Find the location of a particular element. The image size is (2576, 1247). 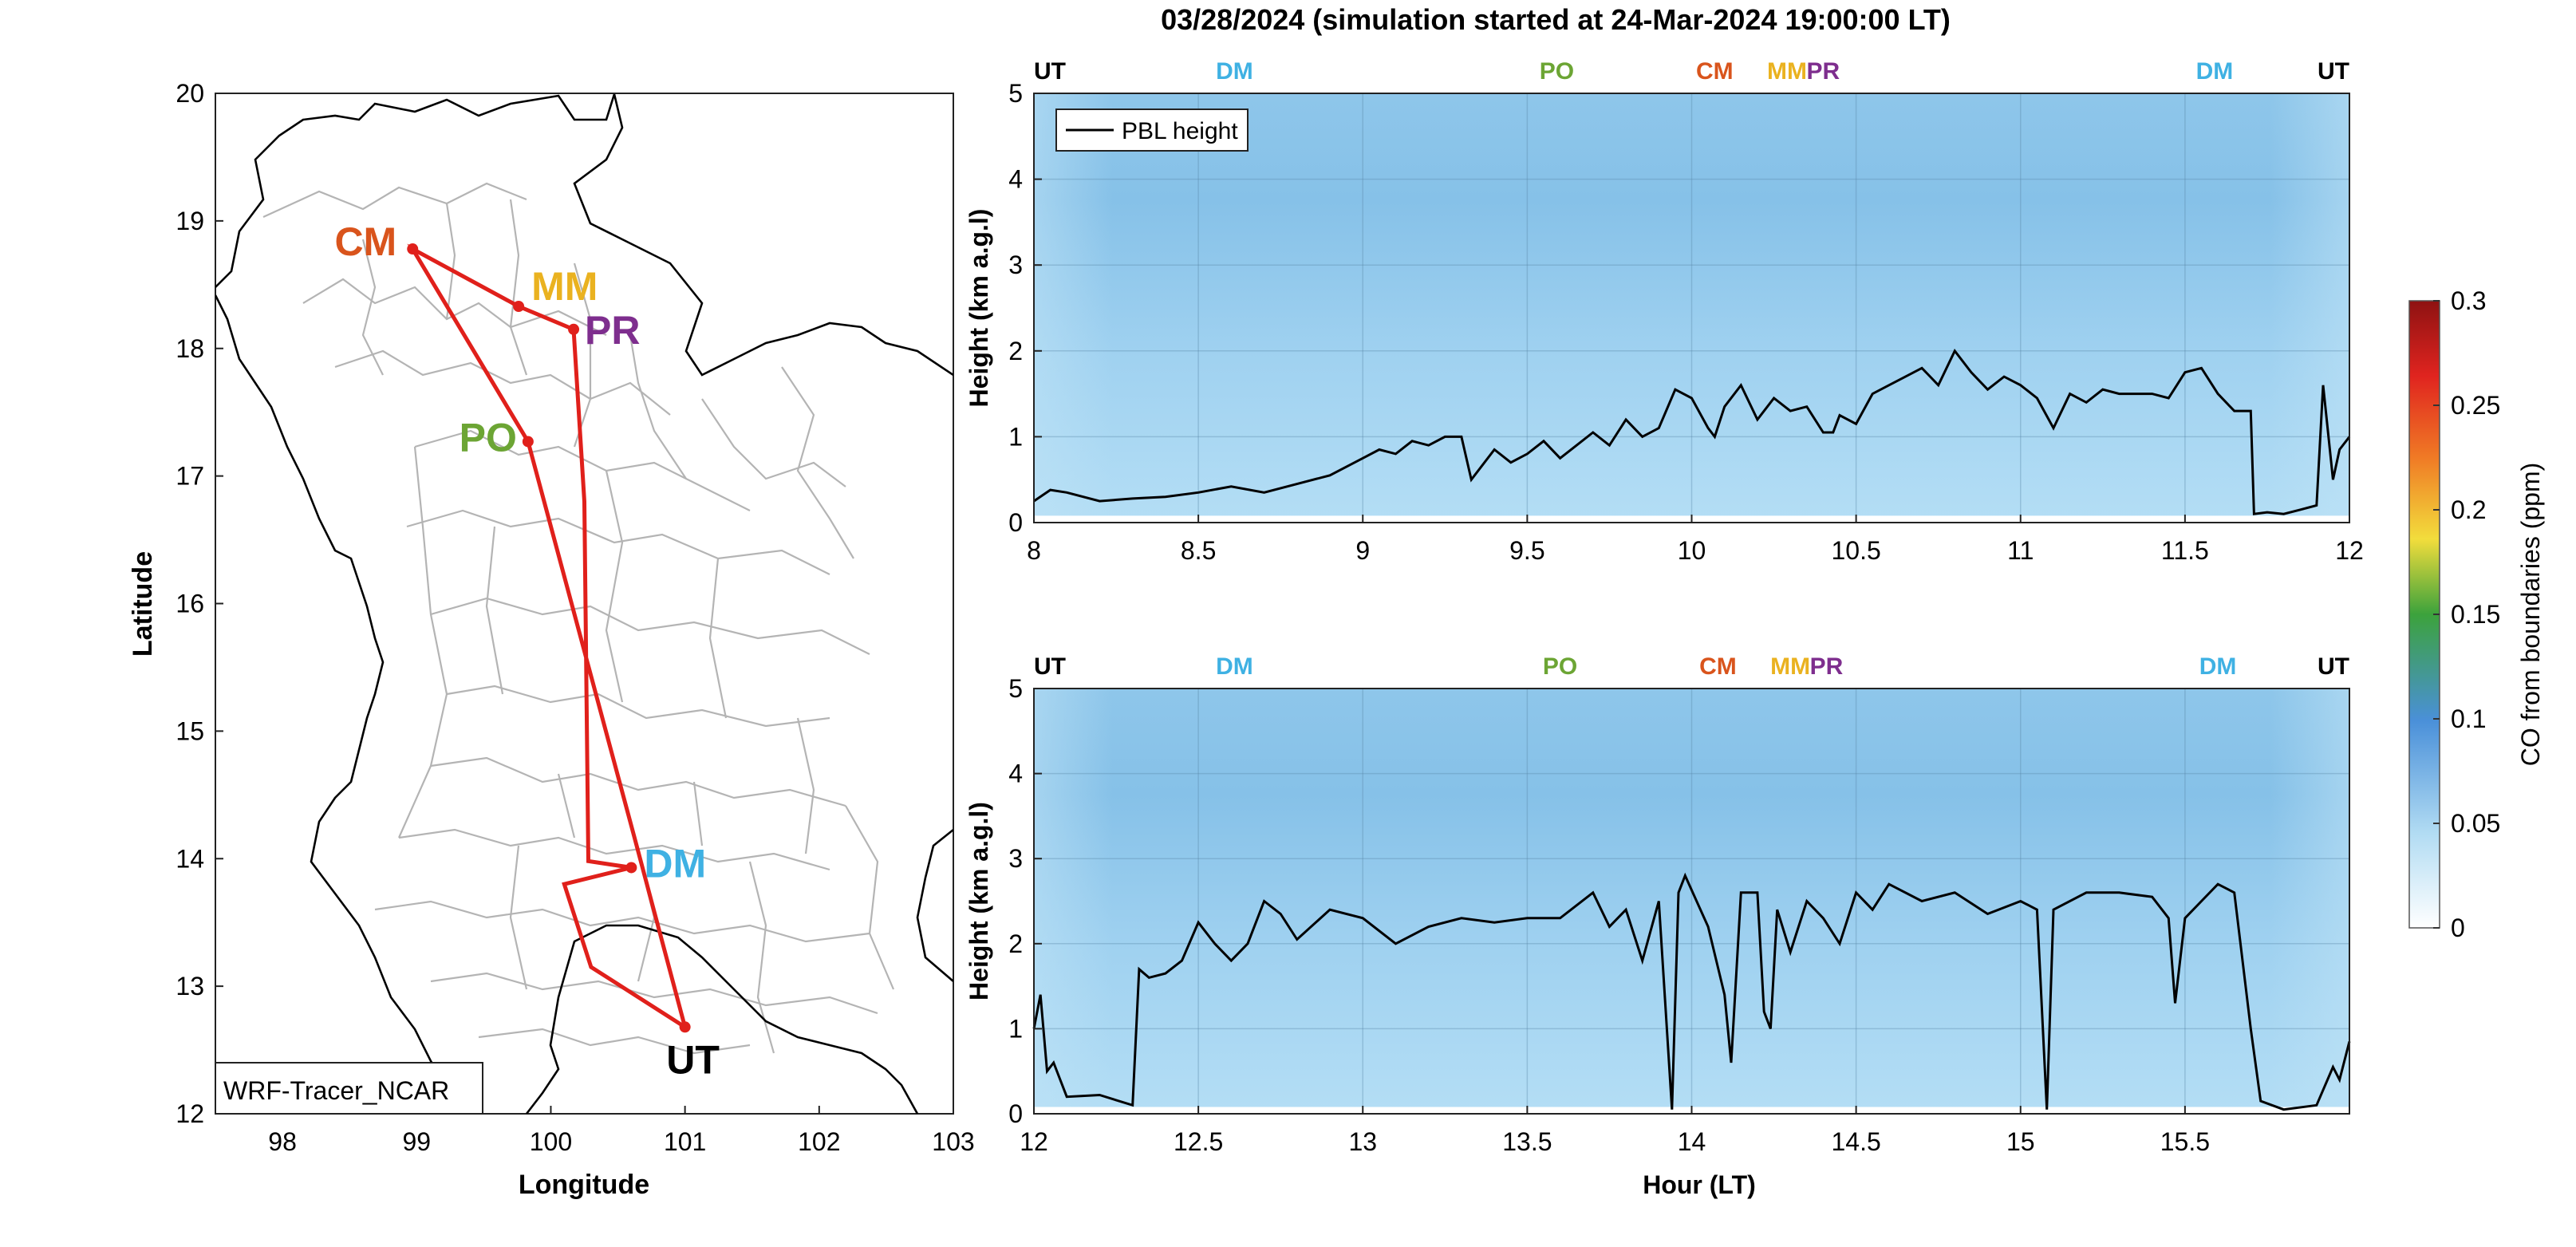

x-tick-label: 13 is located at coordinates (1363, 1141).